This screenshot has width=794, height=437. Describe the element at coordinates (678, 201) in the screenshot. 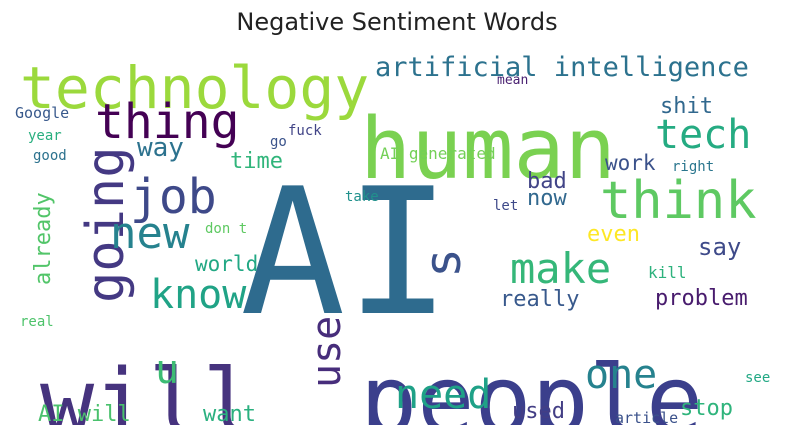

I see `word-think: think` at that location.